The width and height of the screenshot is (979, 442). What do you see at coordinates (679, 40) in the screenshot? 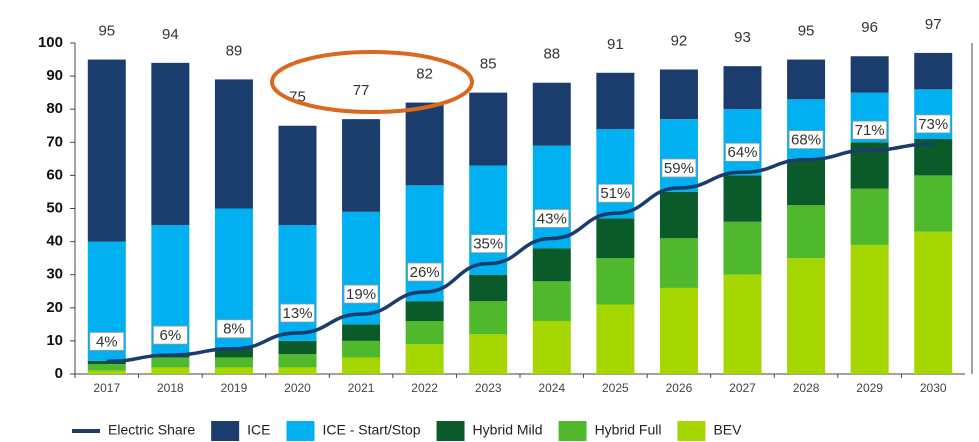
I see `total-label: 92` at bounding box center [679, 40].